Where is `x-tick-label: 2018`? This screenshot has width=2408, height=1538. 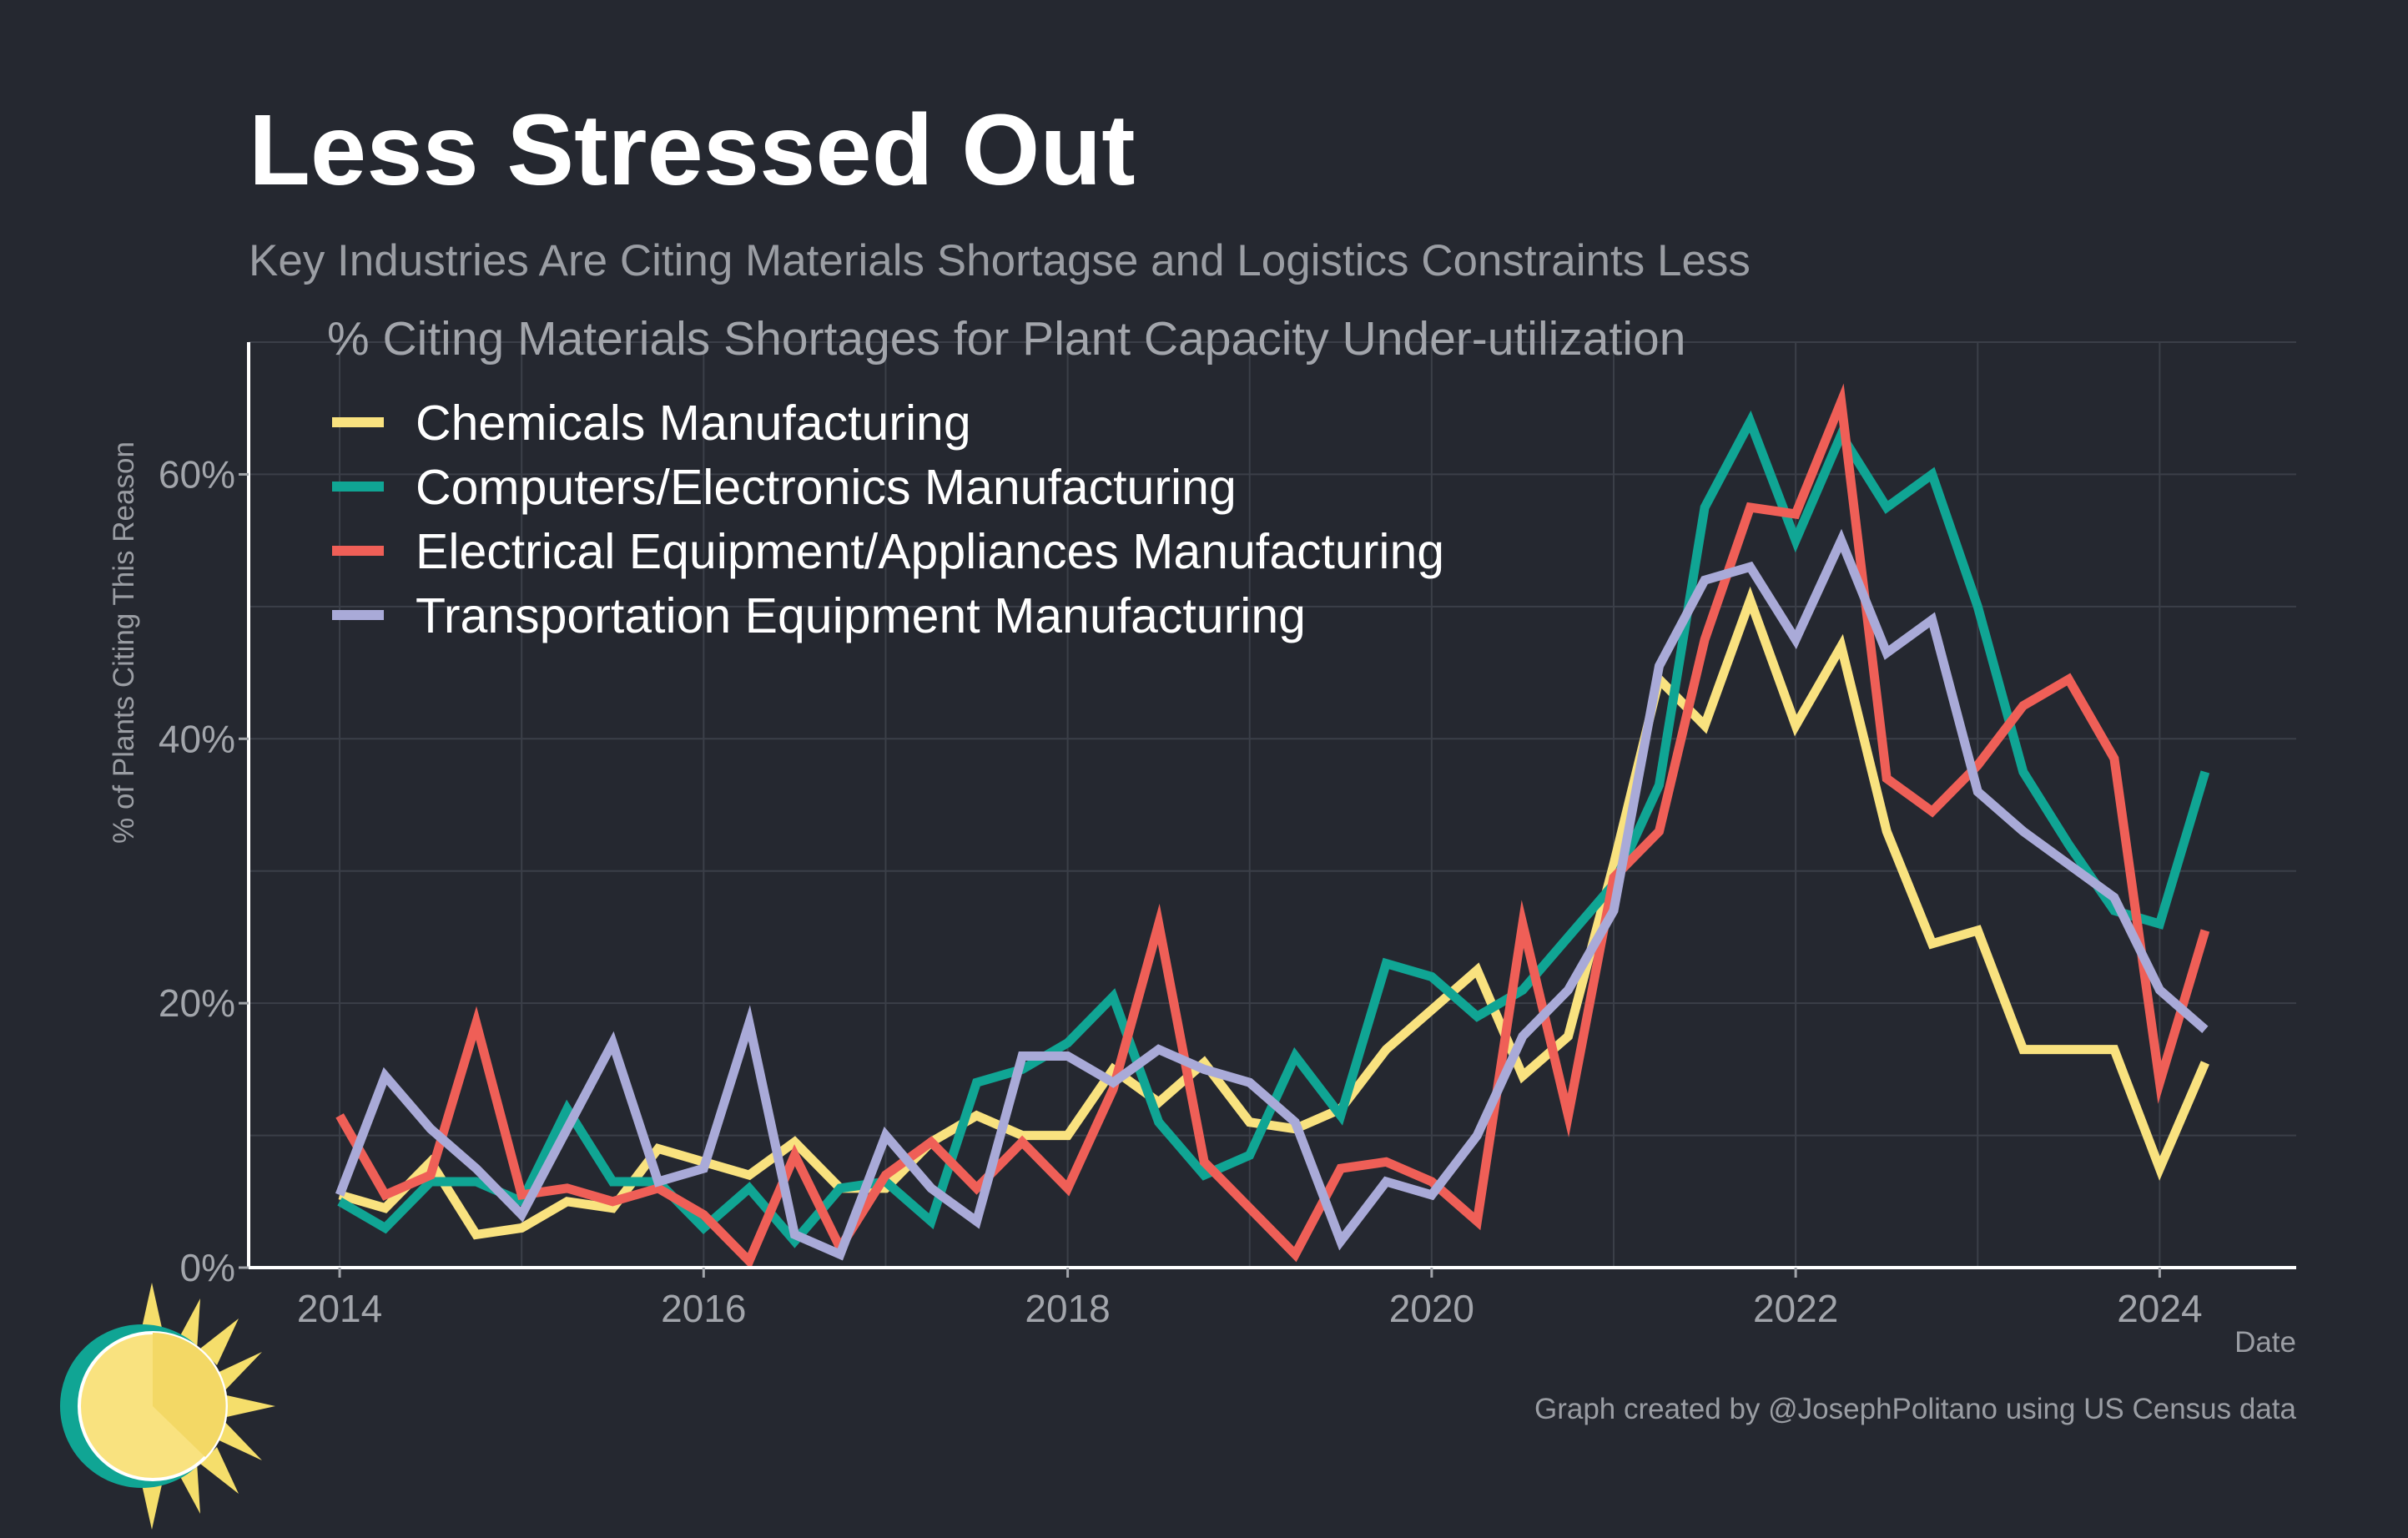
x-tick-label: 2018 is located at coordinates (1067, 1308).